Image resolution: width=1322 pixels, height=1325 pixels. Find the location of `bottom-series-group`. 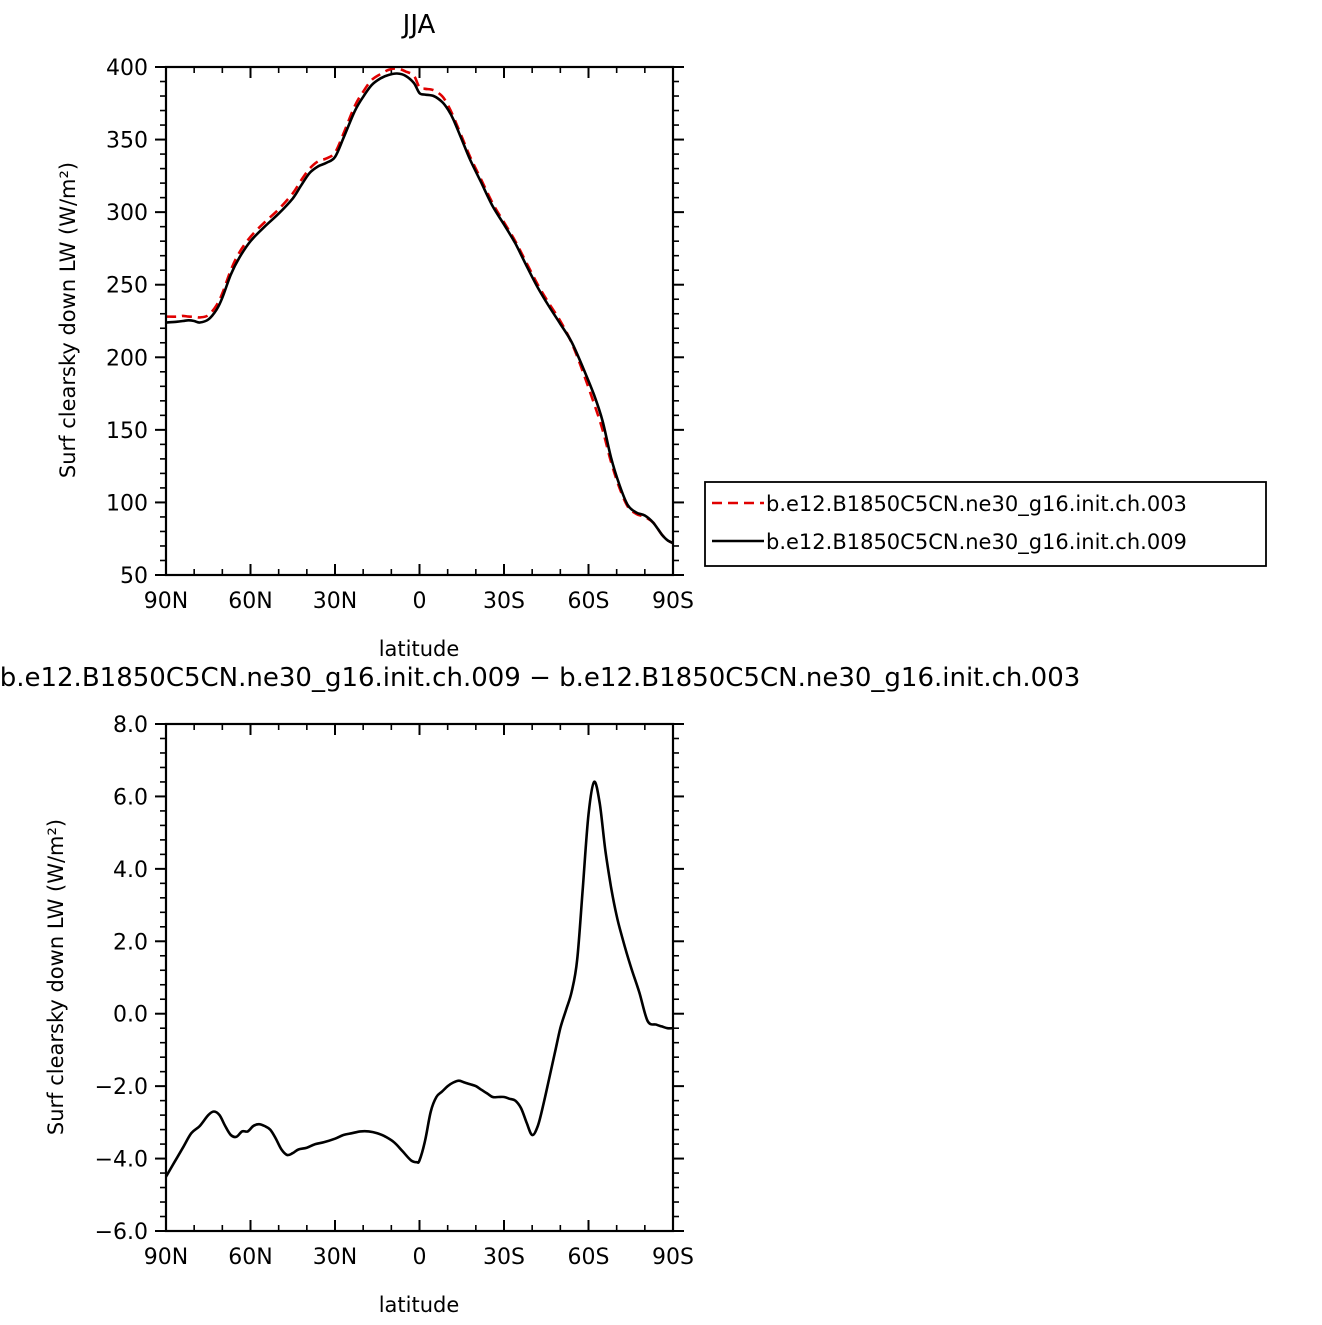

bottom-series-group is located at coordinates (419, 979).